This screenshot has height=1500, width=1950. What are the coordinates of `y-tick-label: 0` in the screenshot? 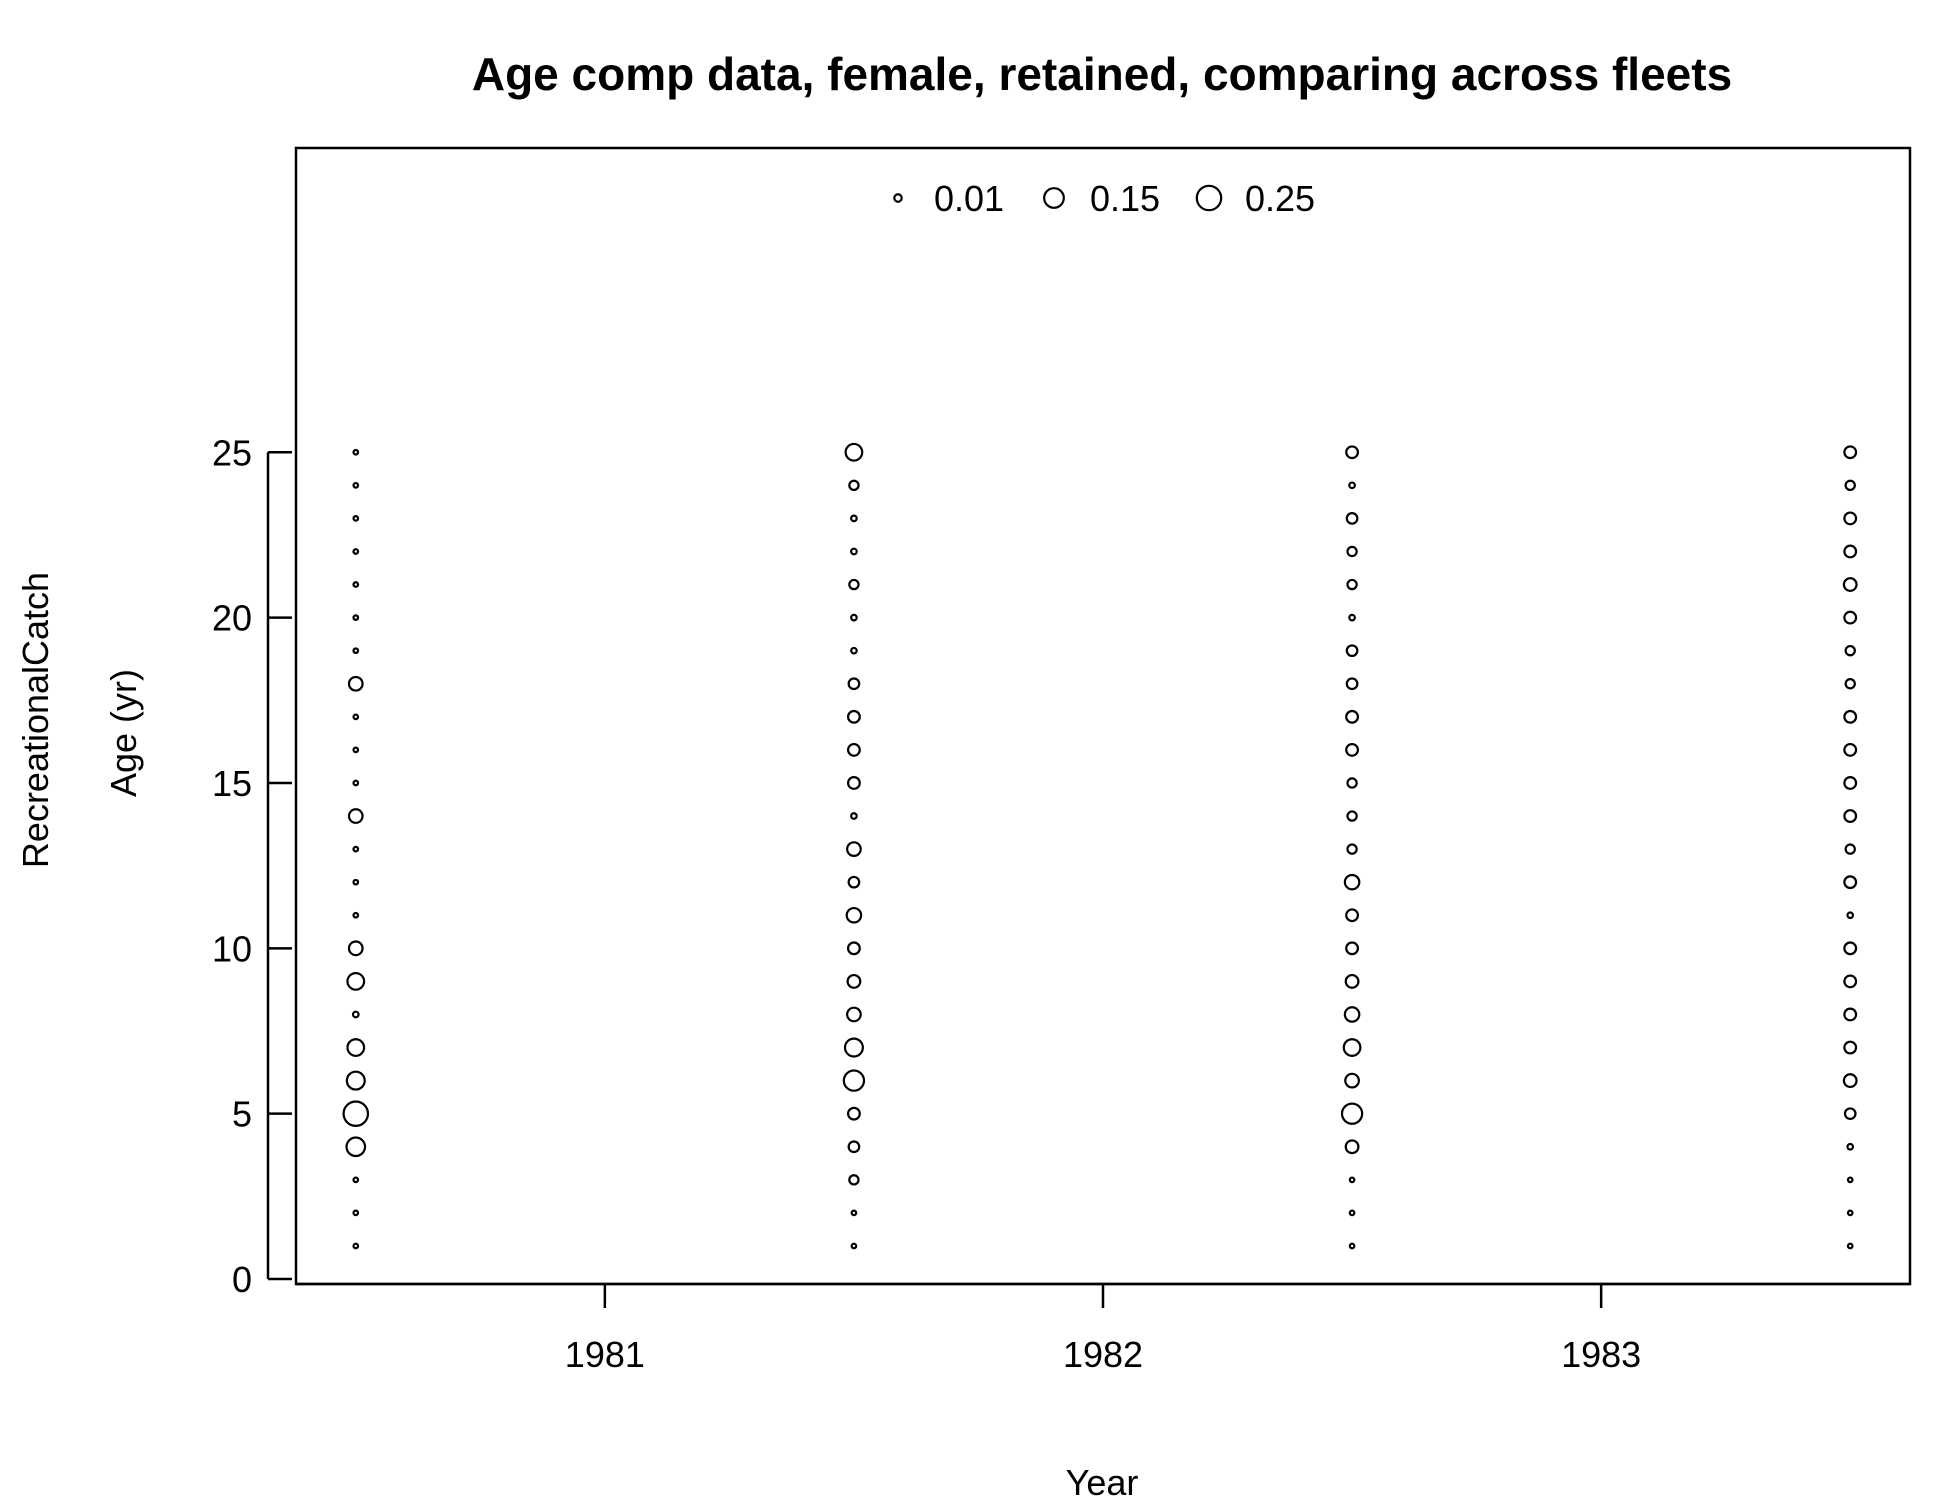 It's located at (242, 1279).